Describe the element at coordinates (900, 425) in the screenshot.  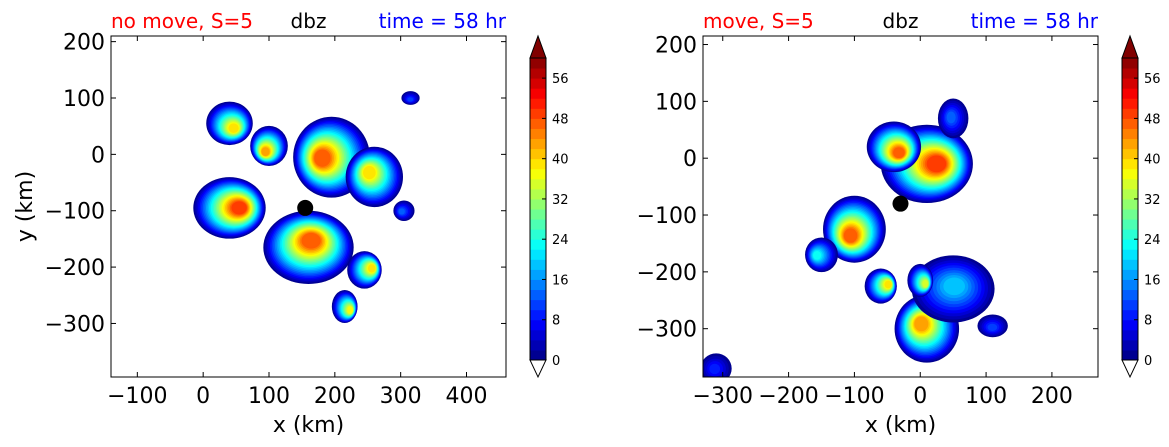
I see `x-axis-label: x (km)` at that location.